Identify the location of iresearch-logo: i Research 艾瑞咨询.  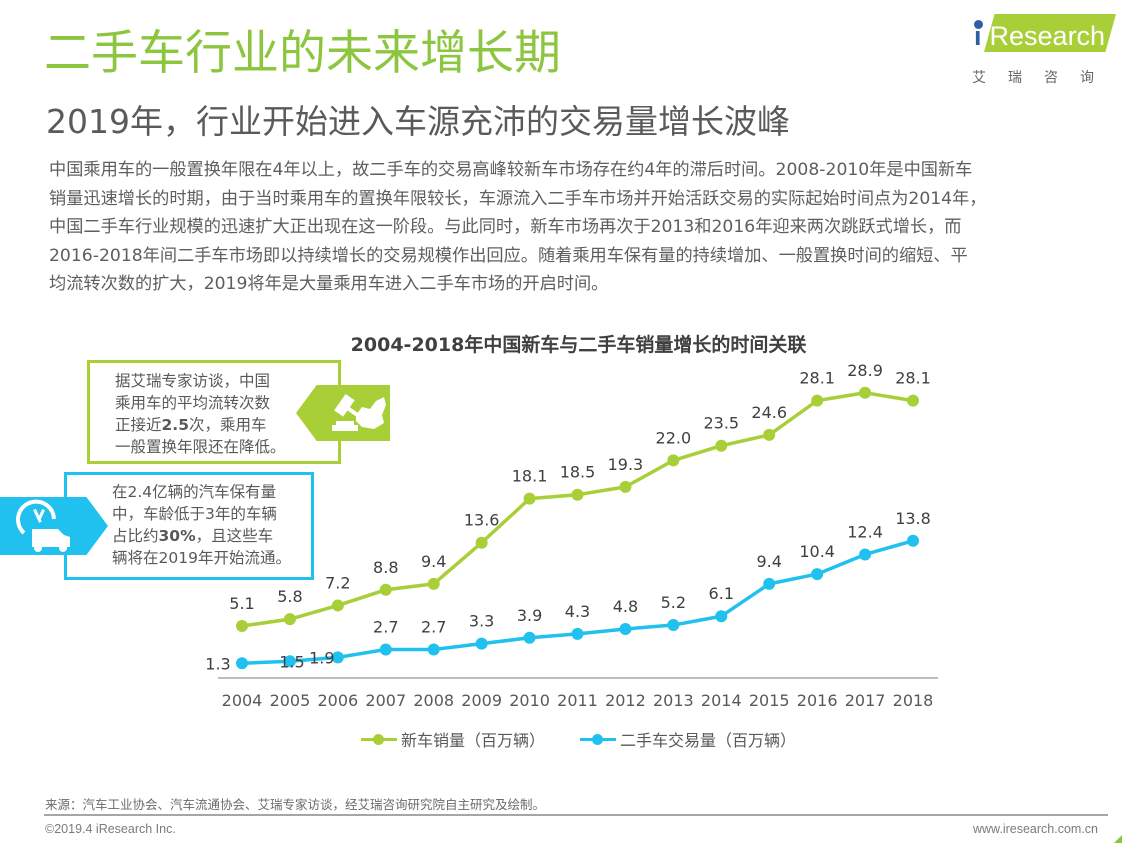
(1044, 51).